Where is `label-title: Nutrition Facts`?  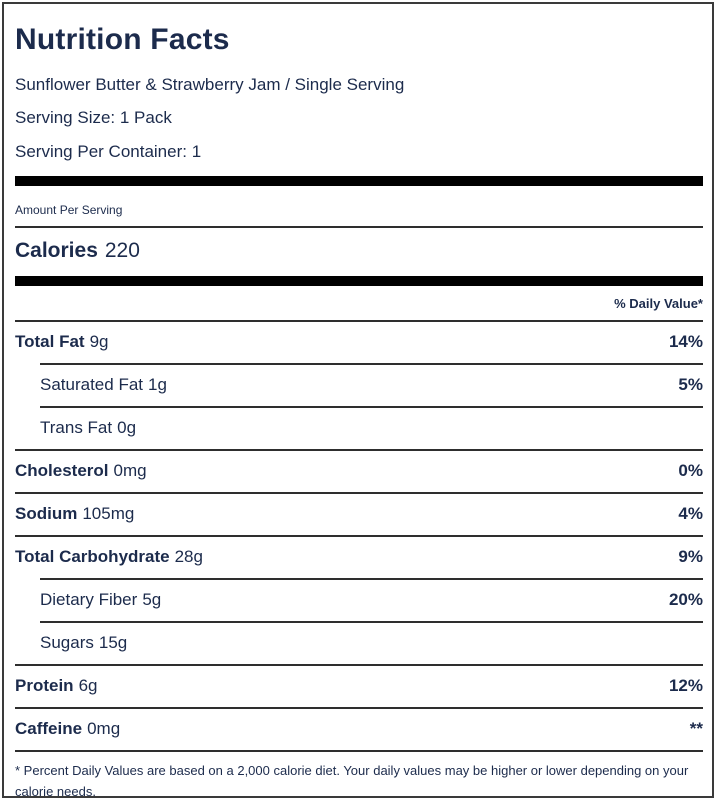
label-title: Nutrition Facts is located at coordinates (122, 39).